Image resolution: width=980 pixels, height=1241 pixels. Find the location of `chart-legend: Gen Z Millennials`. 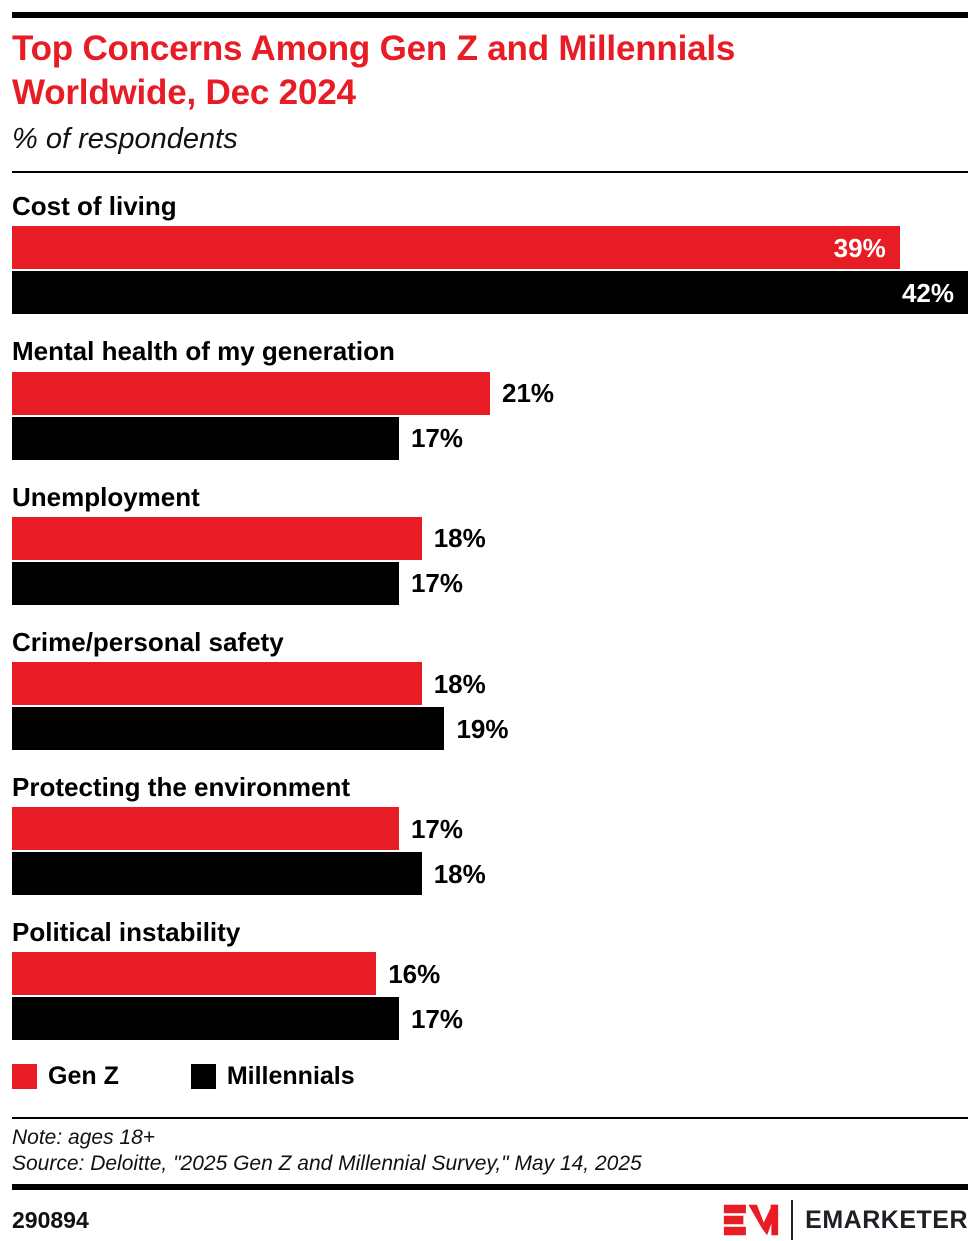

chart-legend: Gen Z Millennials is located at coordinates (490, 1076).